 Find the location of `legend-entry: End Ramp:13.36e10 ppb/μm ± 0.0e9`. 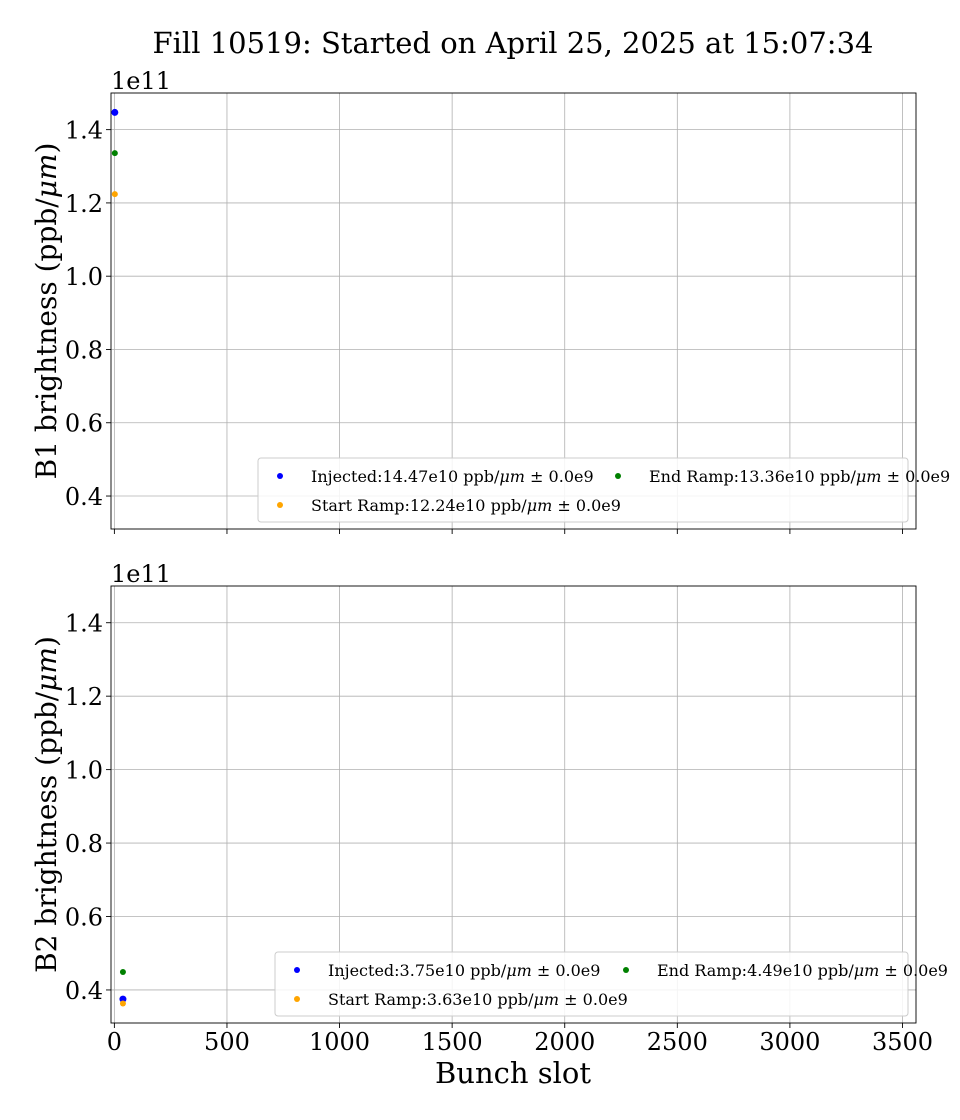

legend-entry: End Ramp:13.36e10 ppb/μm ± 0.0e9 is located at coordinates (799, 476).